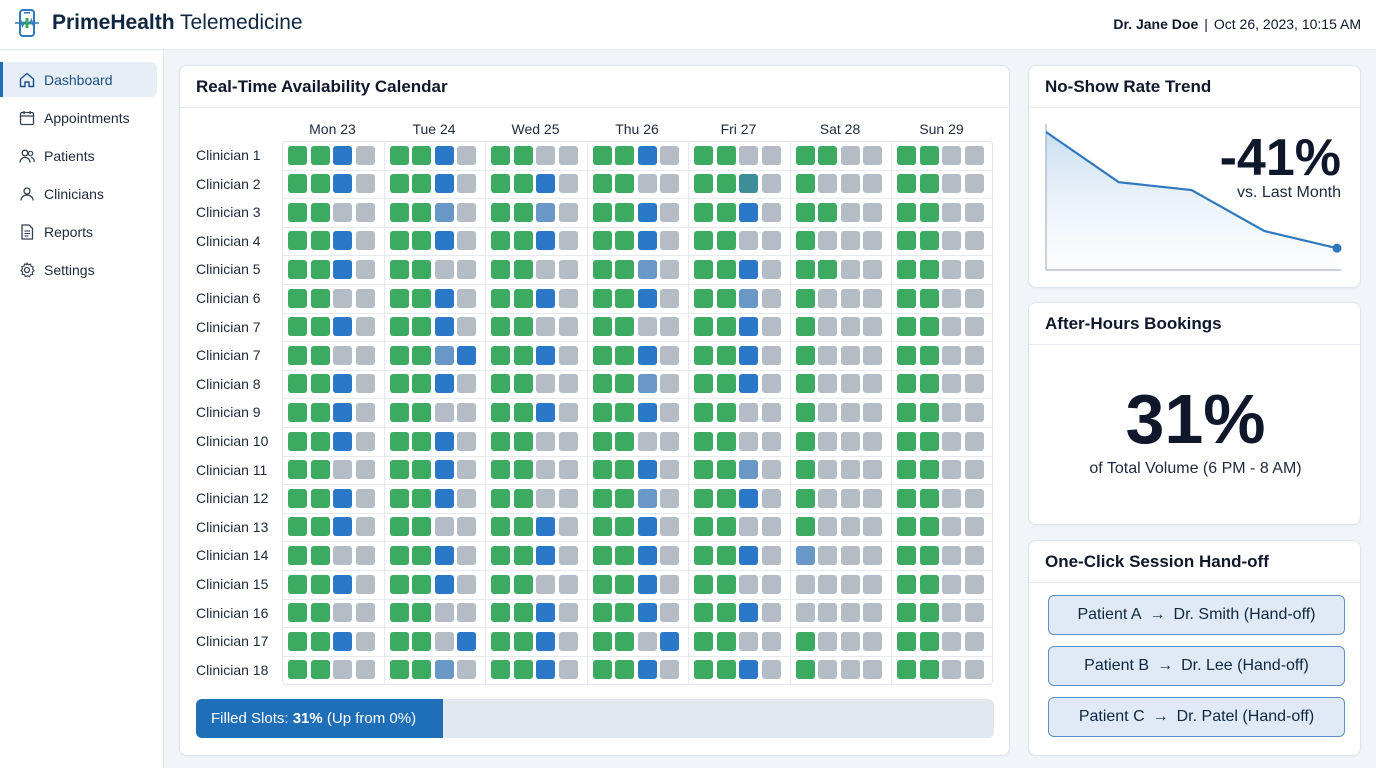 This screenshot has width=1376, height=768. What do you see at coordinates (748, 184) in the screenshot?
I see `time-slot-in-session` at bounding box center [748, 184].